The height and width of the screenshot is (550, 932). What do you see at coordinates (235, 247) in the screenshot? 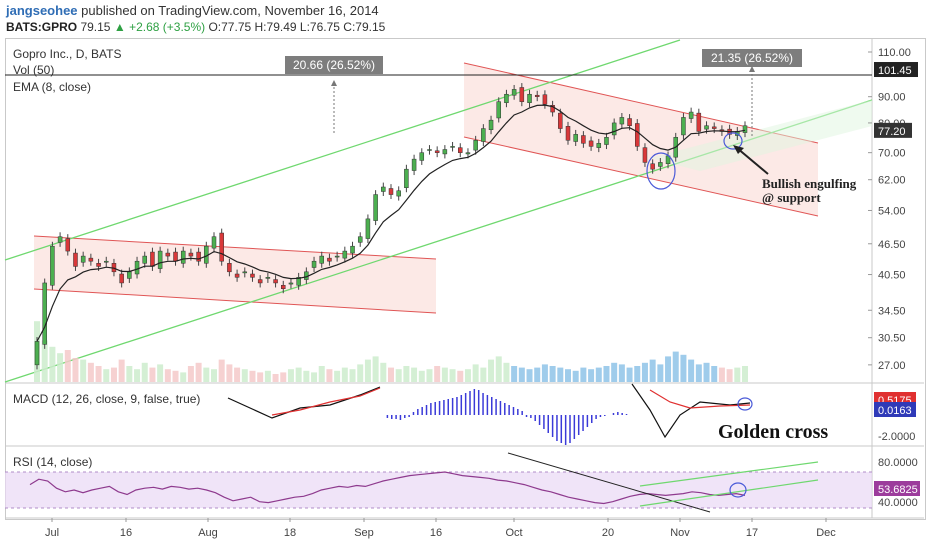
I see `channel-line-left-top` at bounding box center [235, 247].